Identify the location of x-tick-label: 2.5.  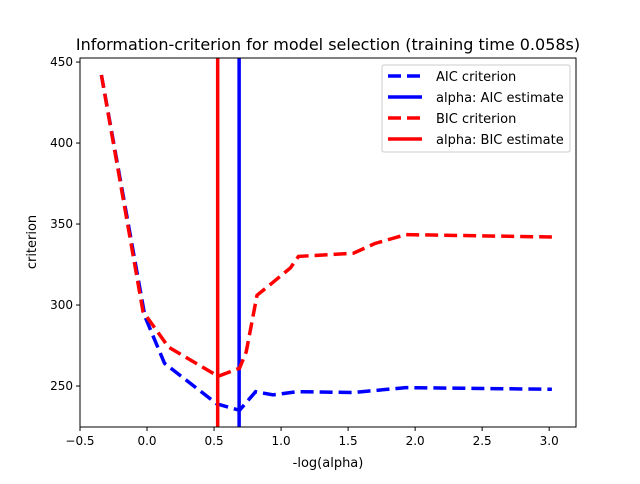
(482, 441).